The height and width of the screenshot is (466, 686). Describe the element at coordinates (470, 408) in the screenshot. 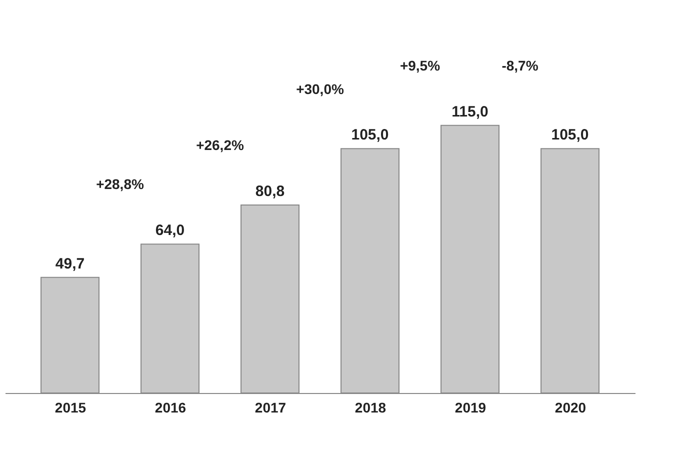

I see `x-tick-label: 2019` at that location.